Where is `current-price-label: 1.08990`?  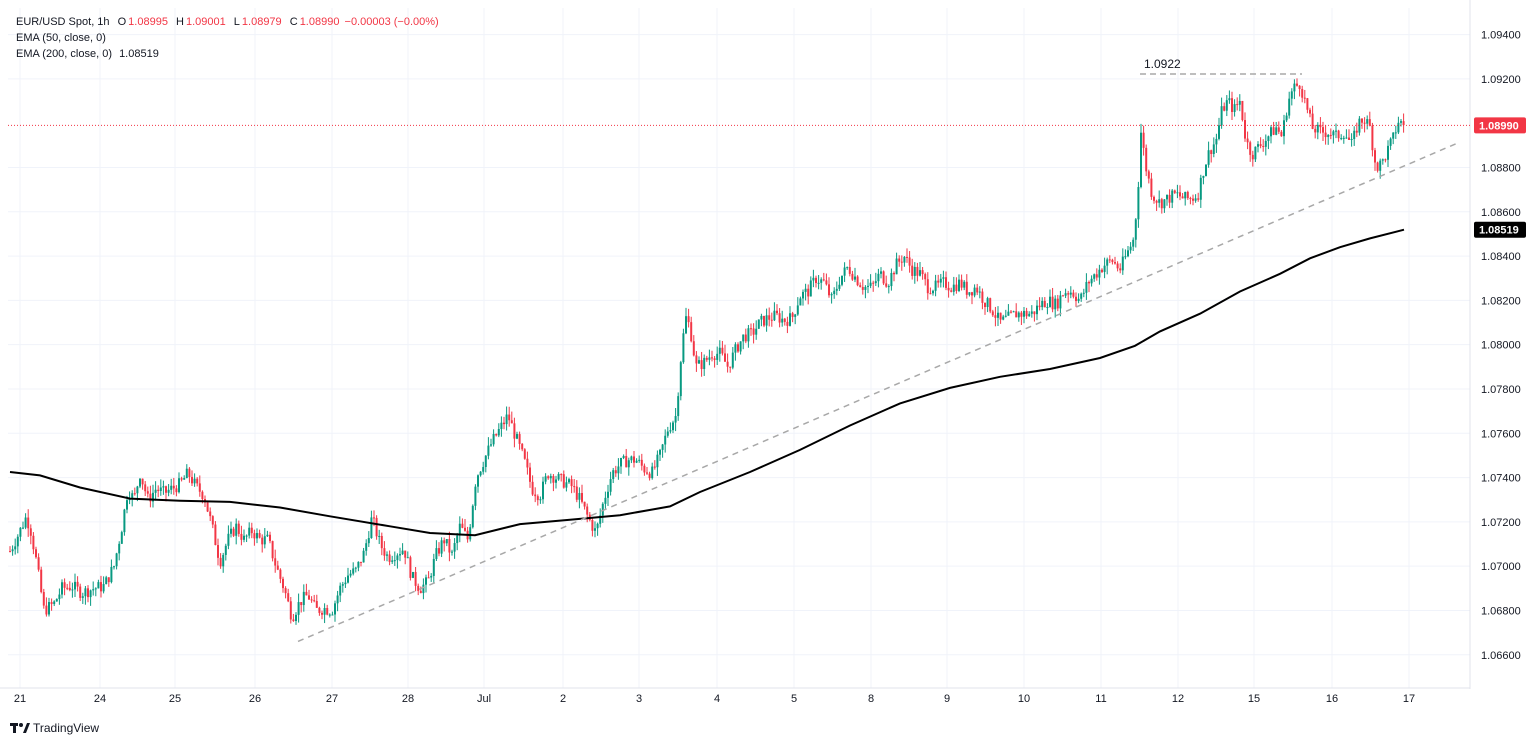 current-price-label: 1.08990 is located at coordinates (1499, 126).